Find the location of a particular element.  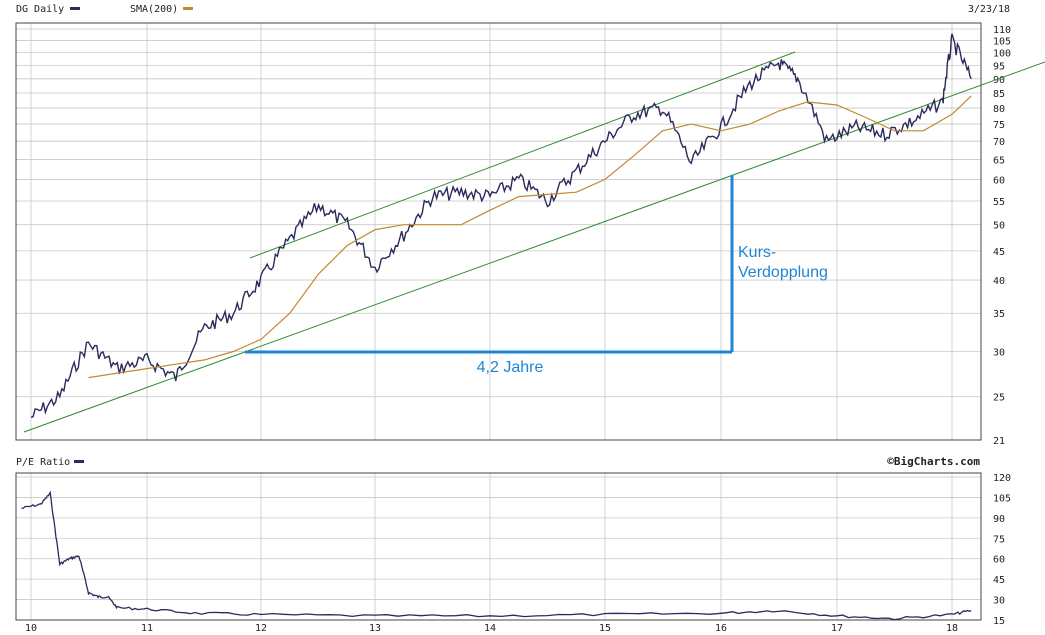

x-tick-label: 16 is located at coordinates (721, 628).